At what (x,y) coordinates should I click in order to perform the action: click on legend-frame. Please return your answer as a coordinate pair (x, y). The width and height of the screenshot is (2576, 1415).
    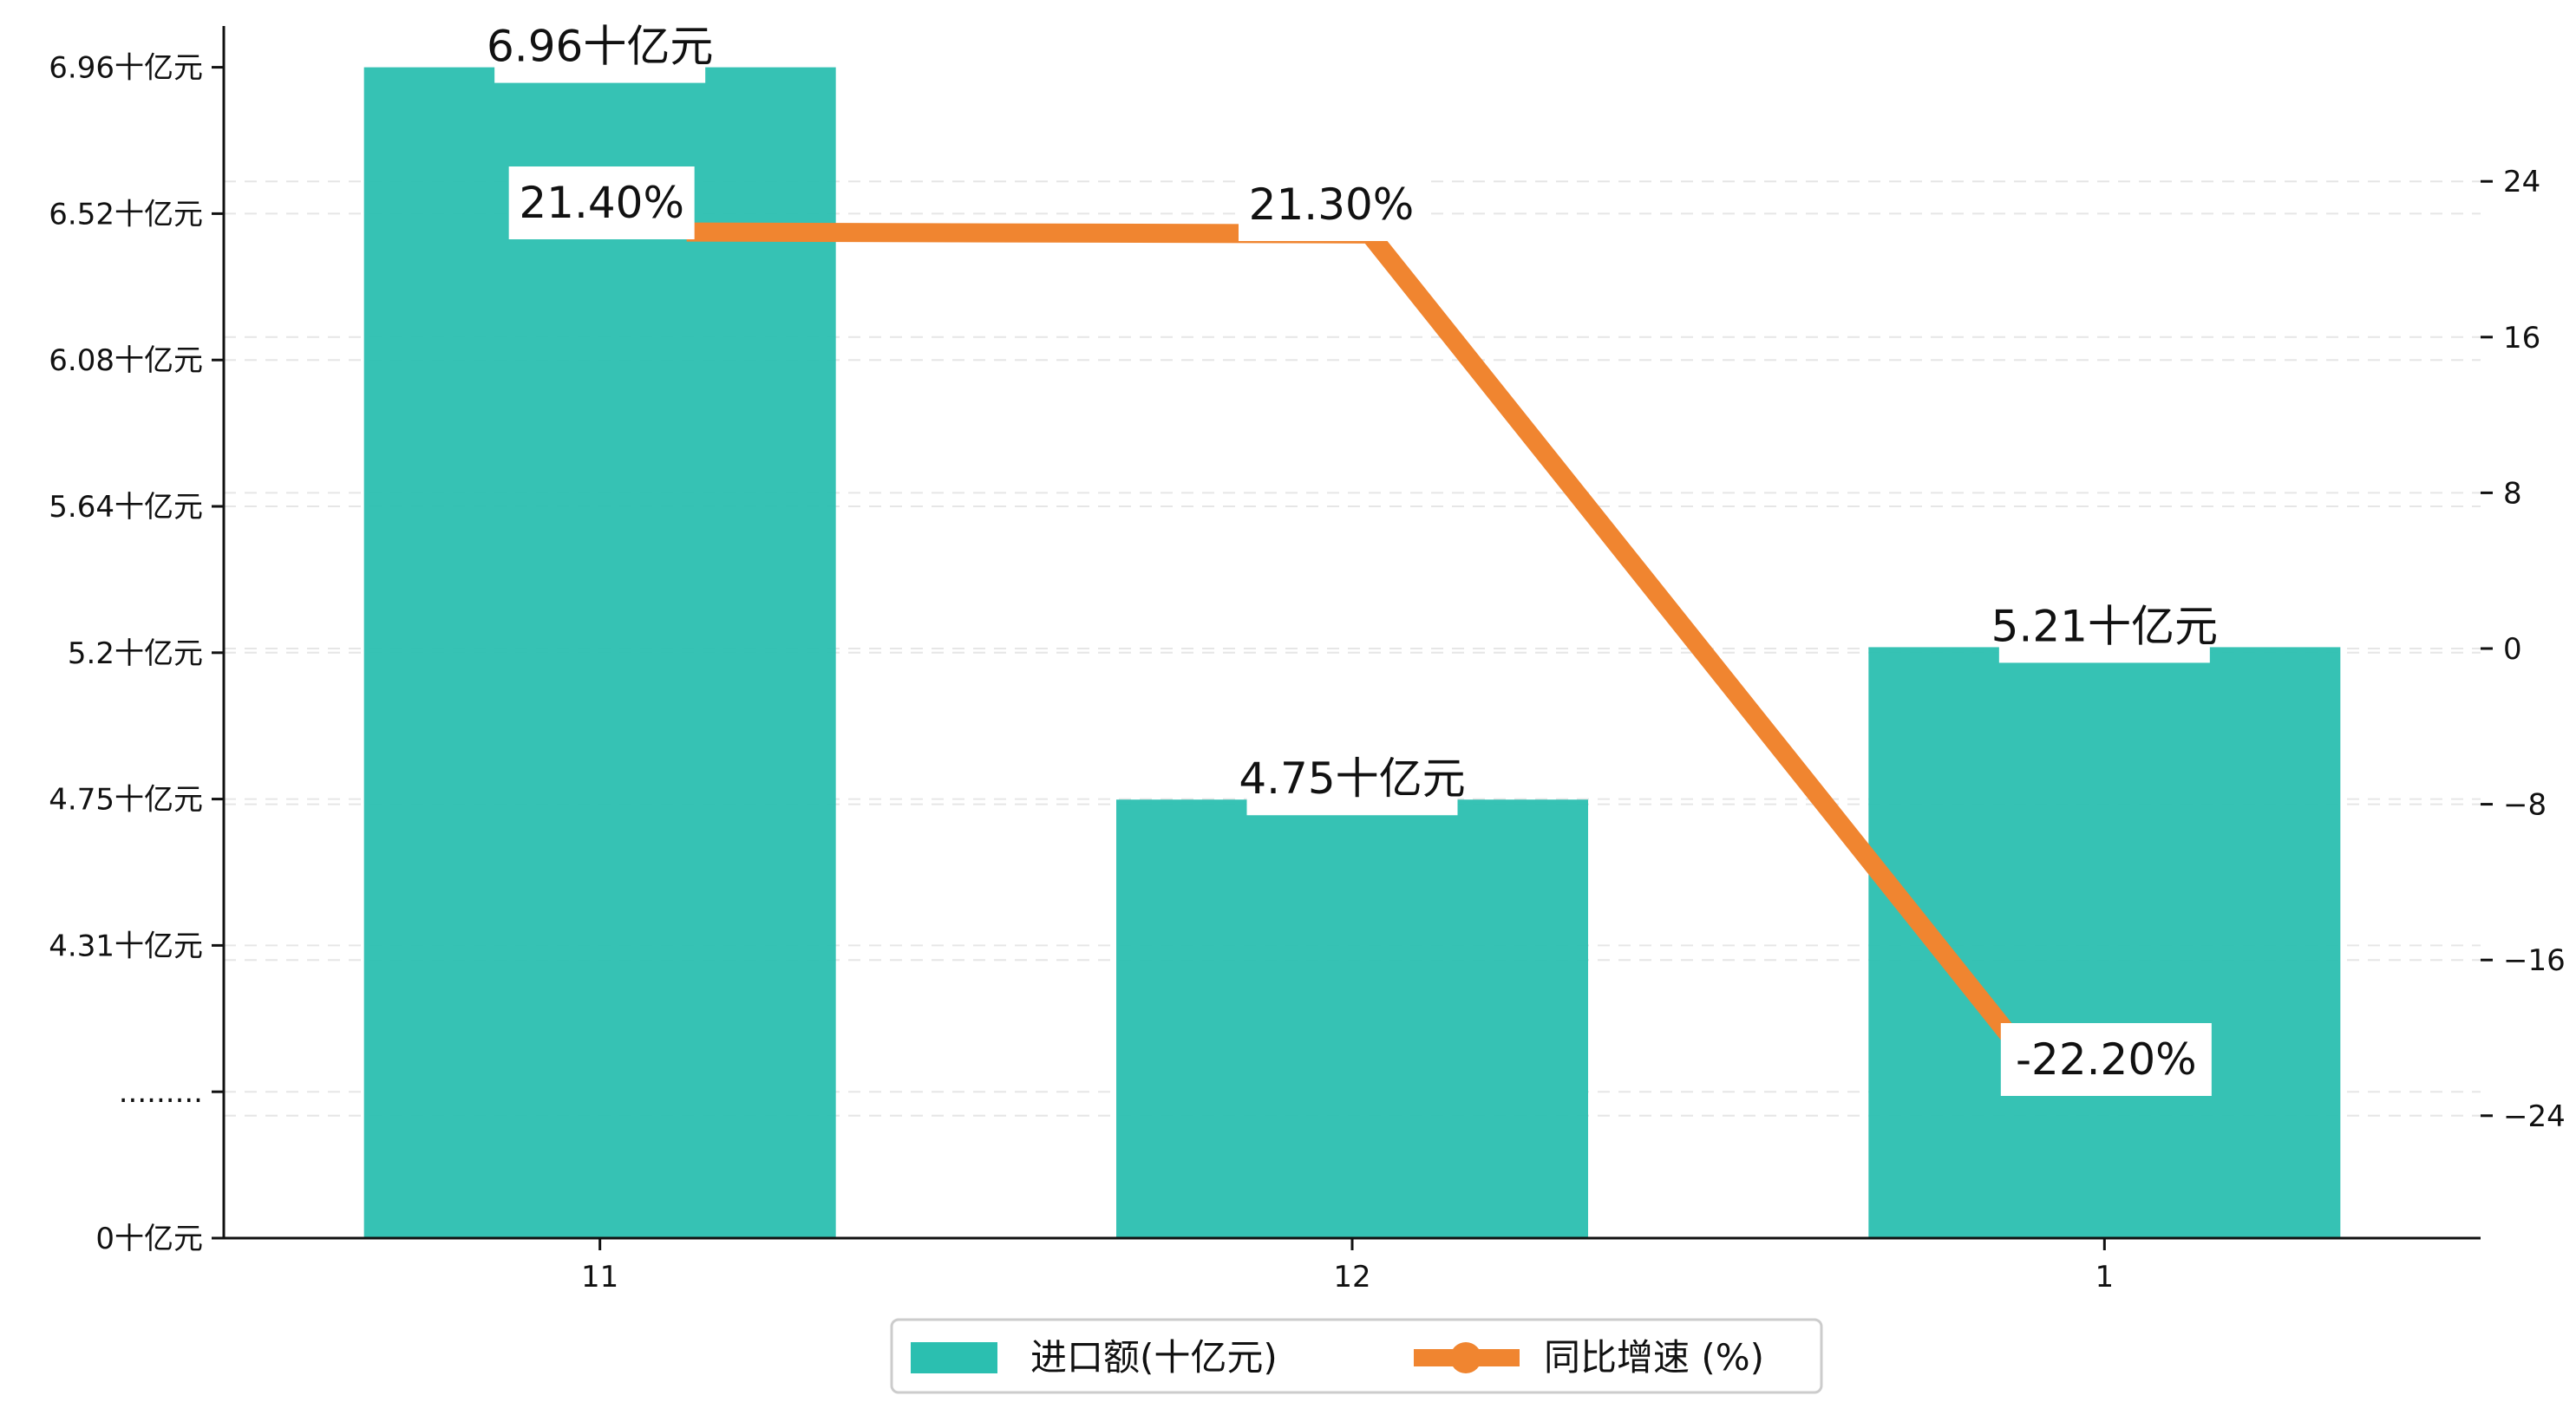
    Looking at the image, I should click on (1356, 1356).